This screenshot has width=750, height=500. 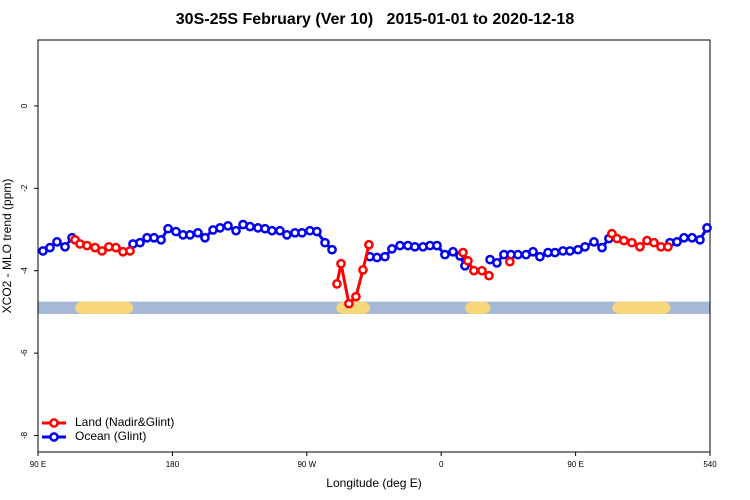 What do you see at coordinates (124, 422) in the screenshot?
I see `legend-label: Land (Nadir&Glint)` at bounding box center [124, 422].